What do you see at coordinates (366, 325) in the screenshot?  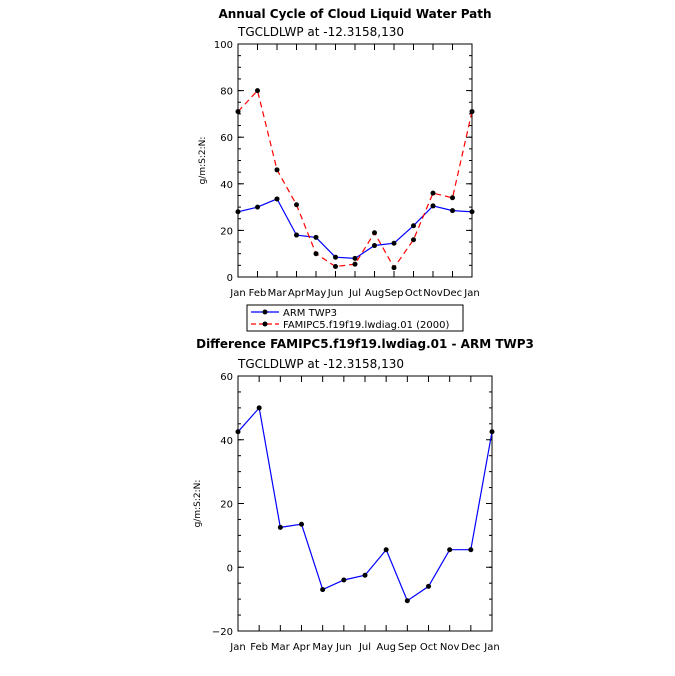 I see `legend-label-2: FAMIPC5.f19f19.lwdiag.01 (2000)` at bounding box center [366, 325].